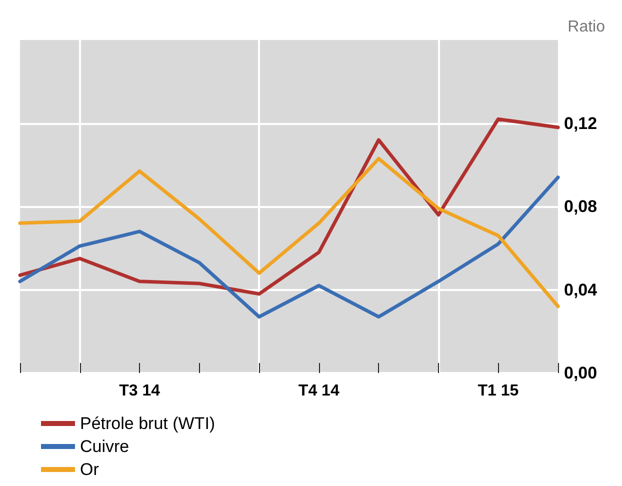  I want to click on x-tick-label: T1 15, so click(498, 391).